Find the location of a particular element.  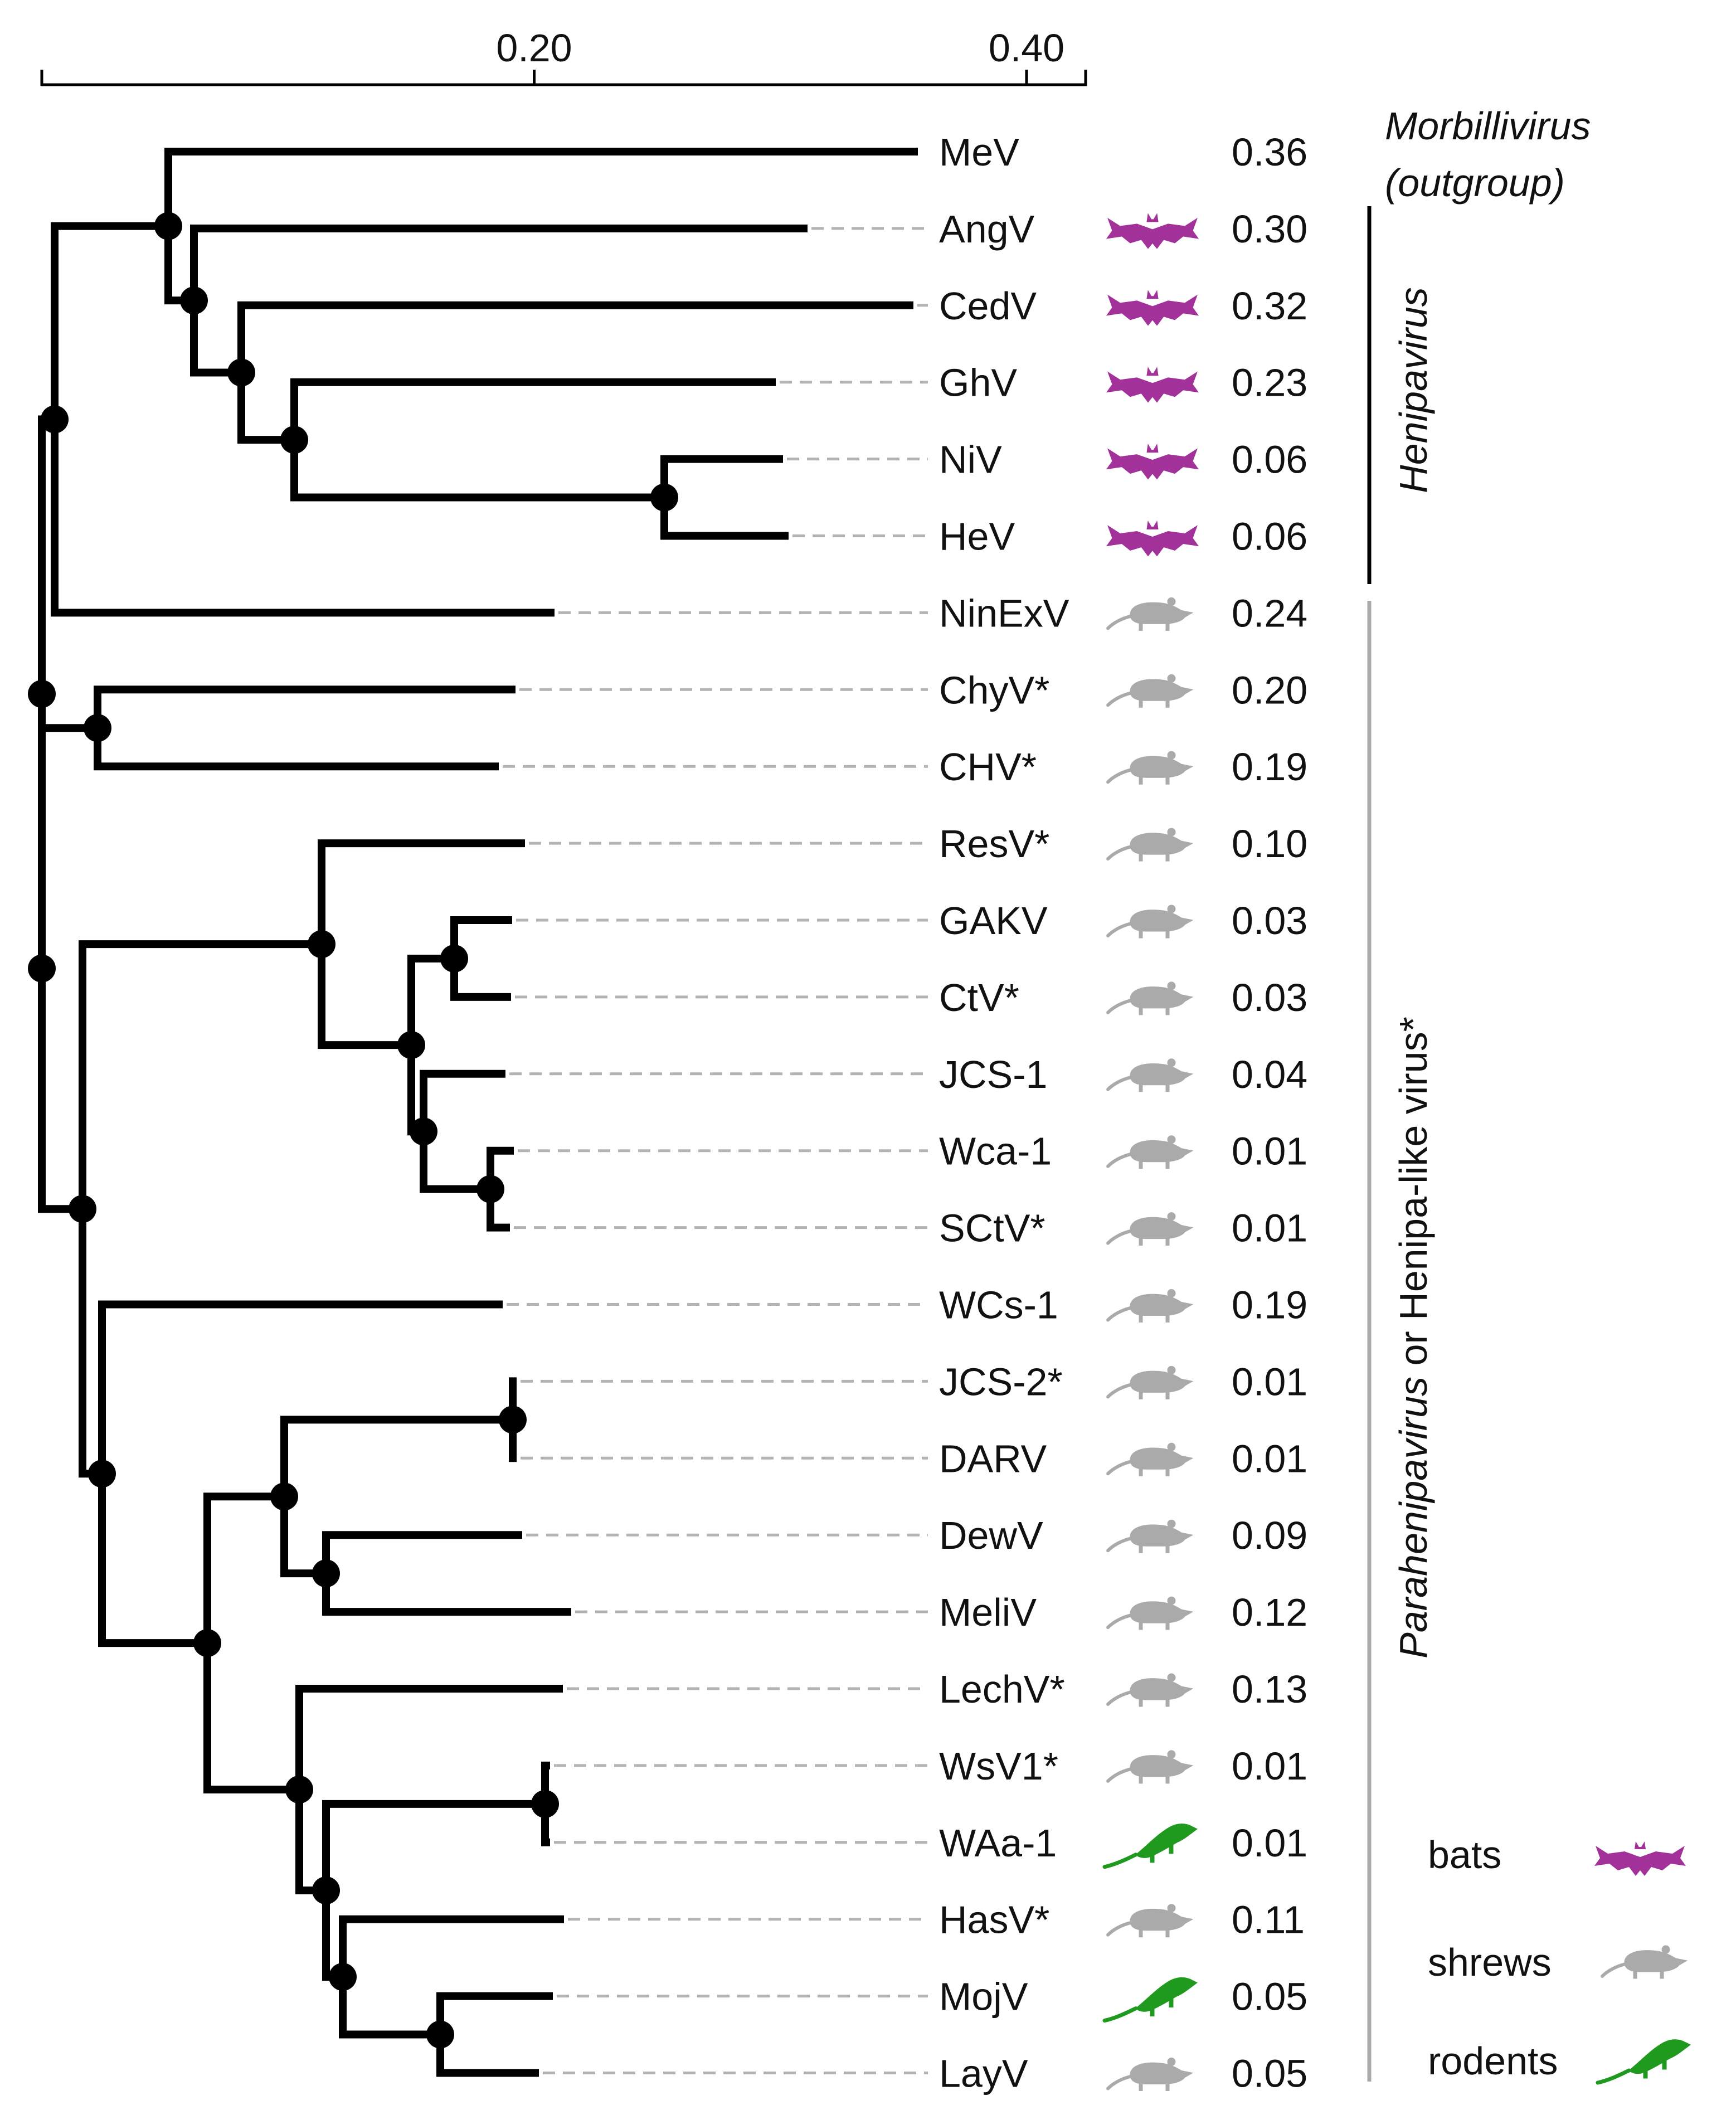

taxon-name: WAa-1 is located at coordinates (998, 1843).